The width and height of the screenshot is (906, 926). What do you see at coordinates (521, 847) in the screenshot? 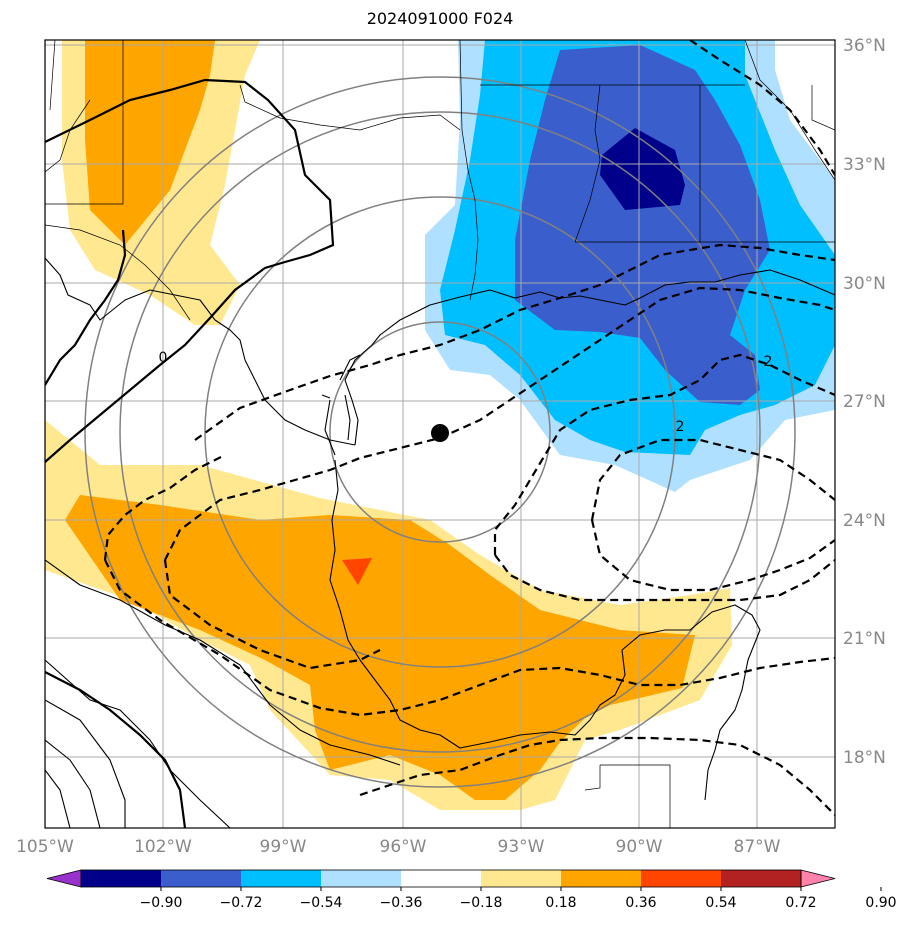
I see `lon-label-93w: 93°W` at bounding box center [521, 847].